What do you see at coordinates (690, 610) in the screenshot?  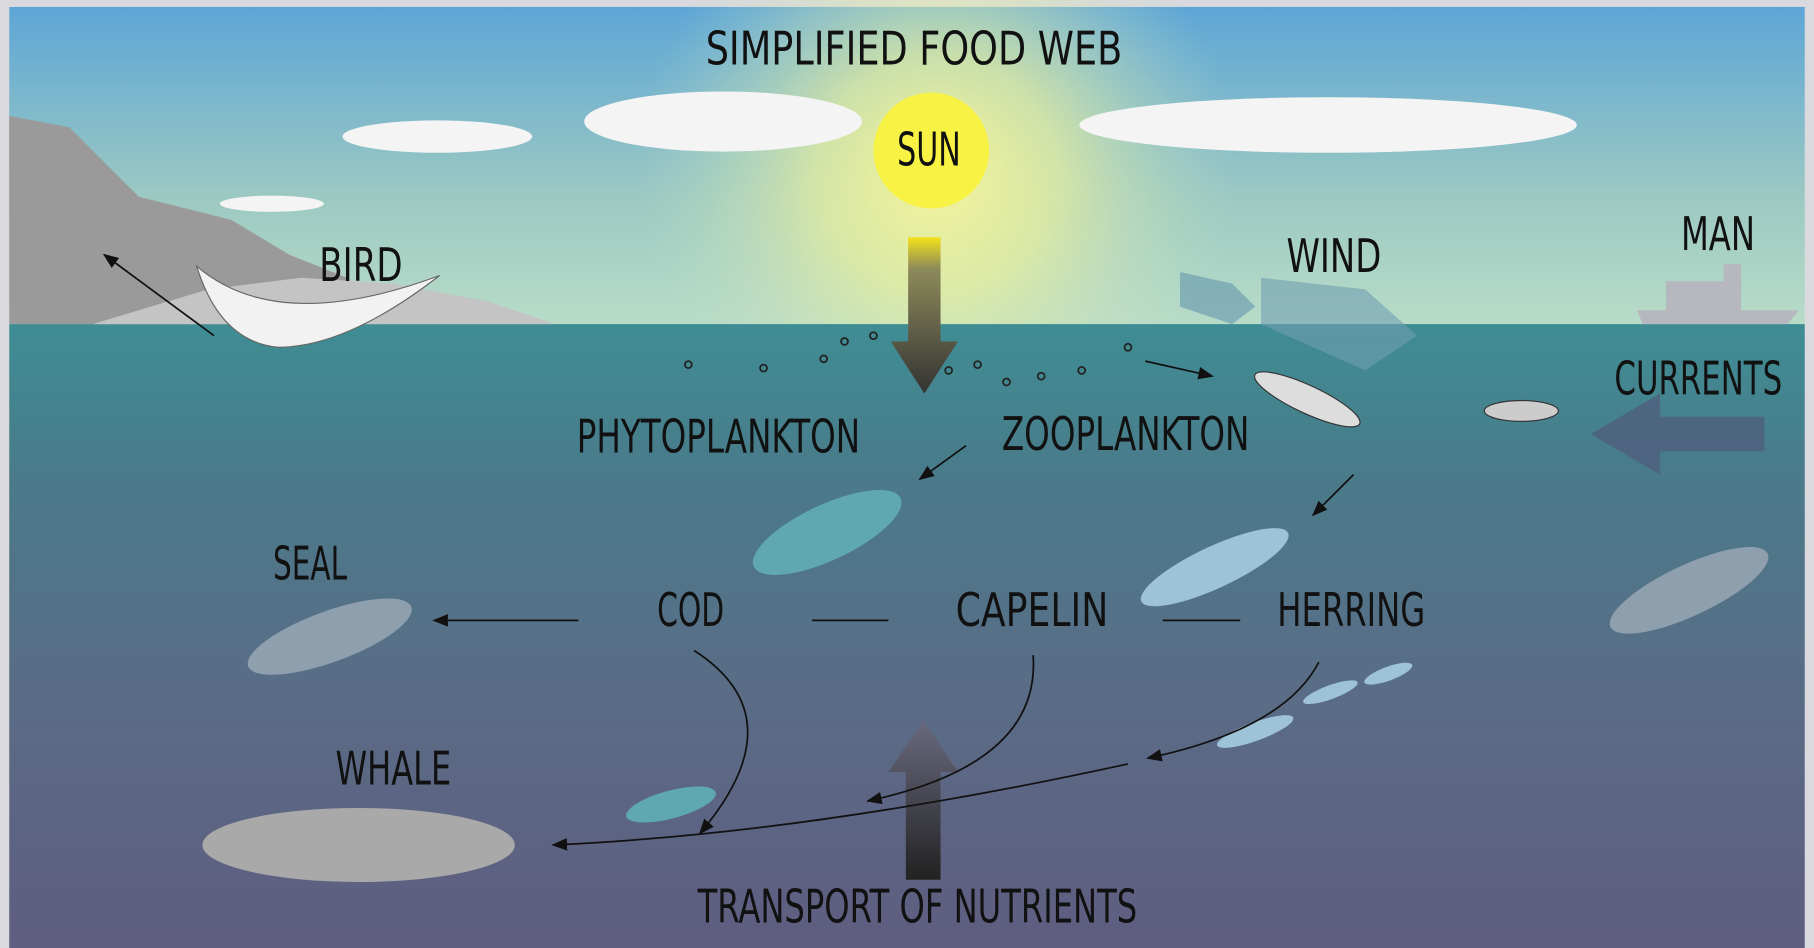 I see `label: COD` at bounding box center [690, 610].